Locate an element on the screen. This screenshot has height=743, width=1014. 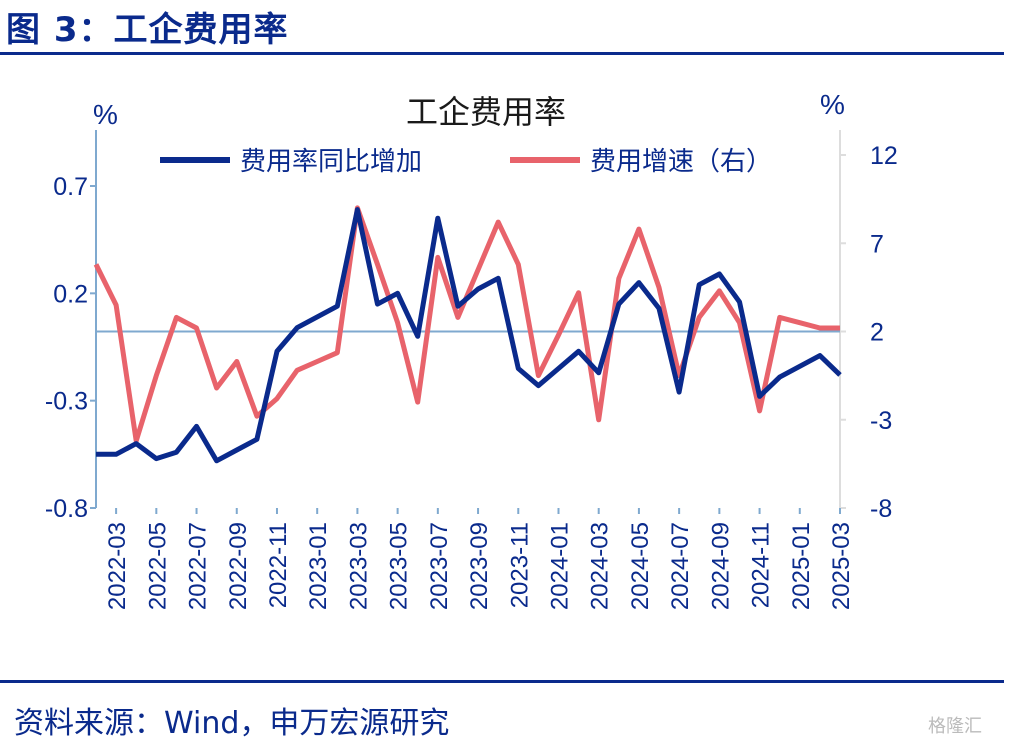
x-tick-label: 2024-05 is located at coordinates (640, 566).